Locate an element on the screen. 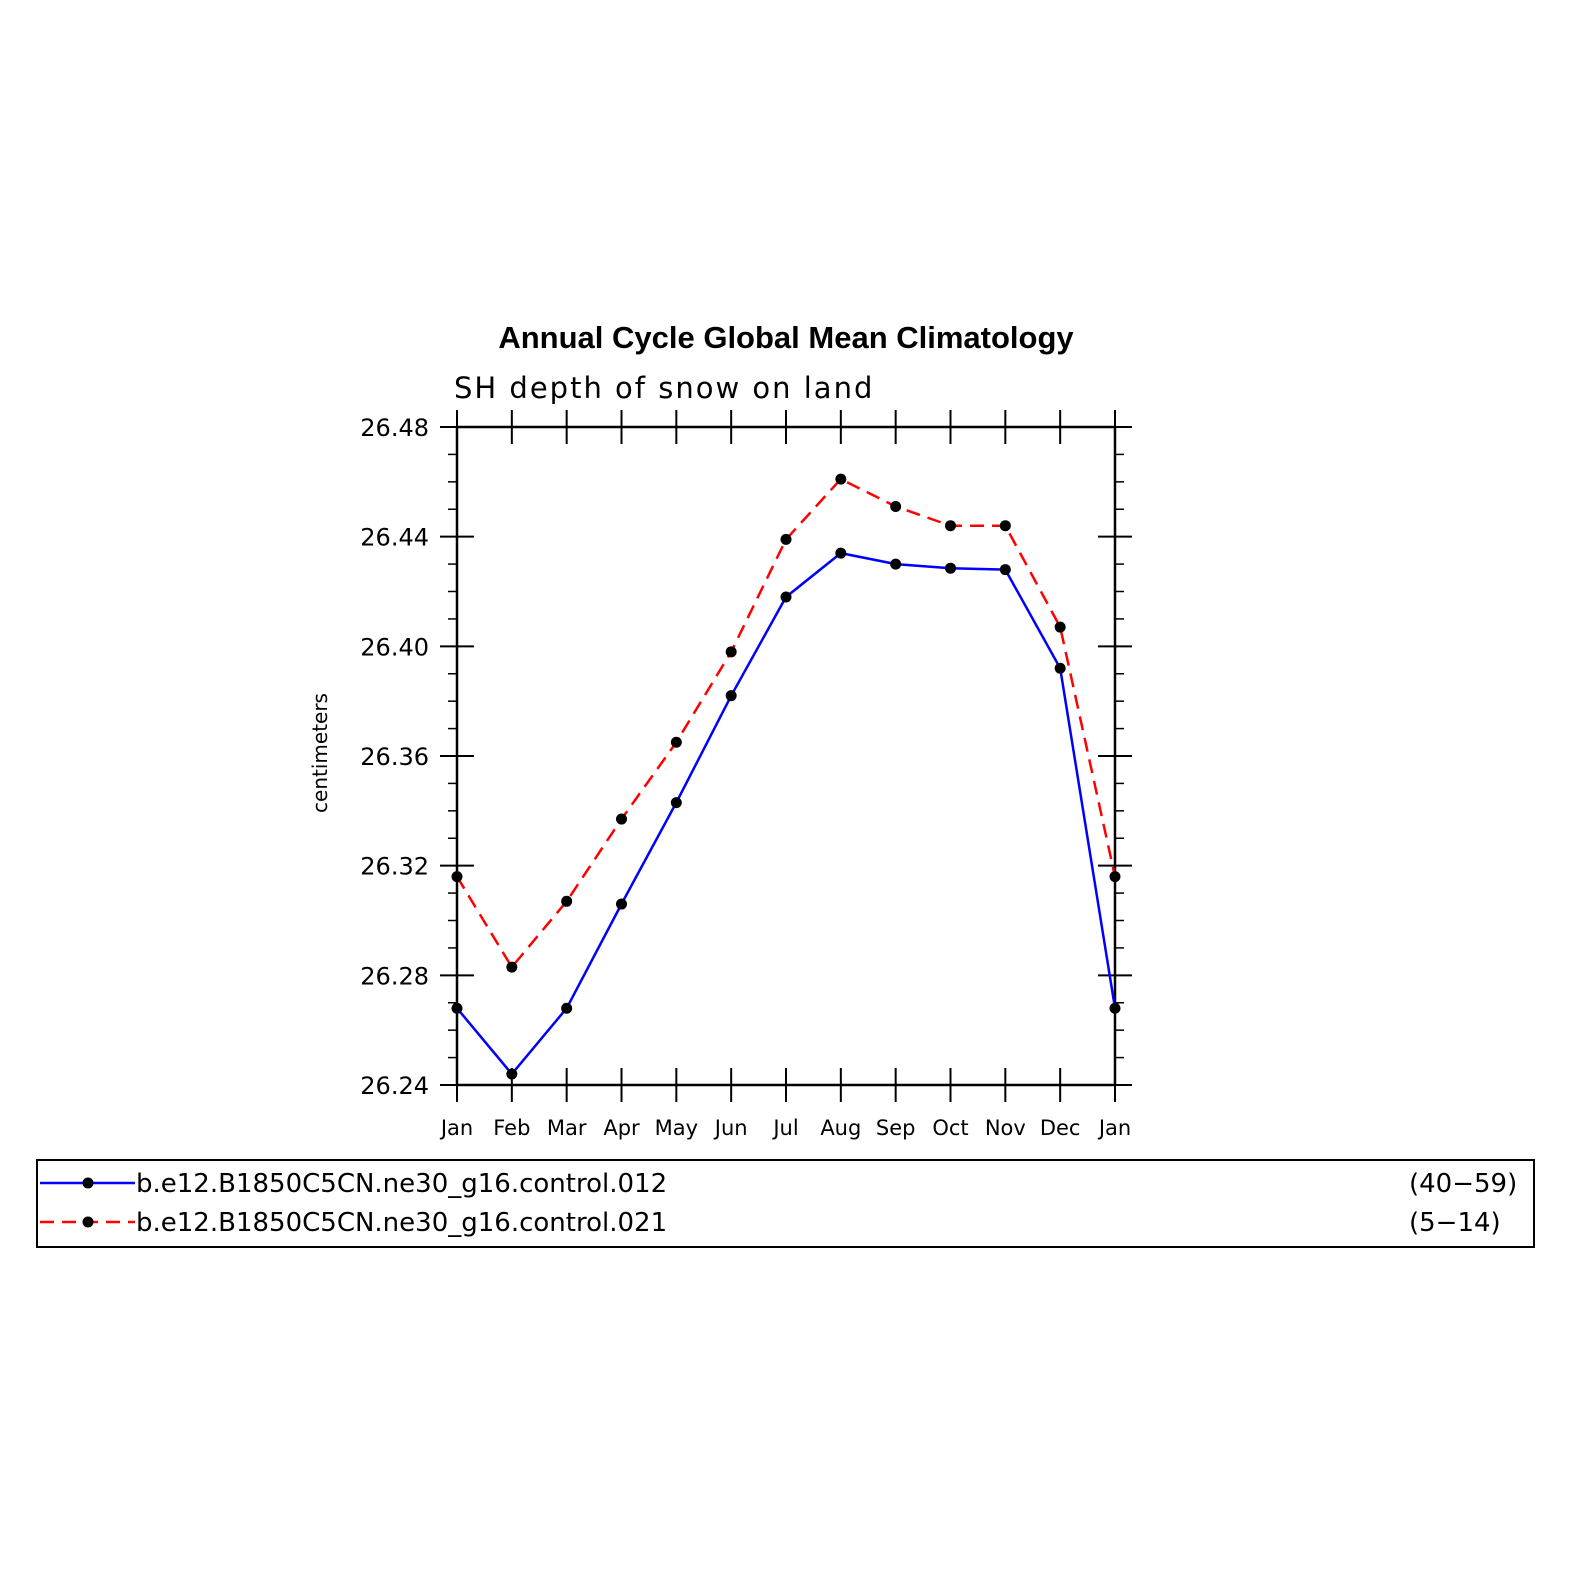 Image resolution: width=1575 pixels, height=1575 pixels. y-tick-label: 26.44 is located at coordinates (394, 538).